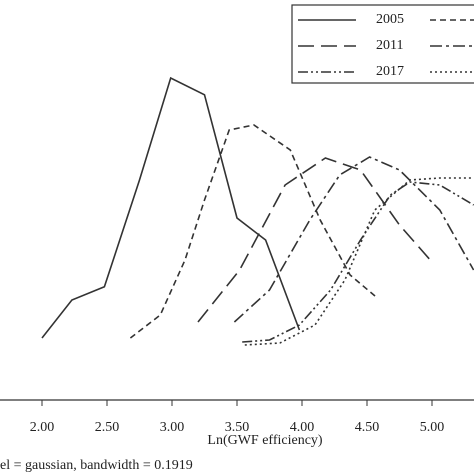 The image size is (474, 474). Describe the element at coordinates (367, 427) in the screenshot. I see `x-tick-label: 4.50` at that location.